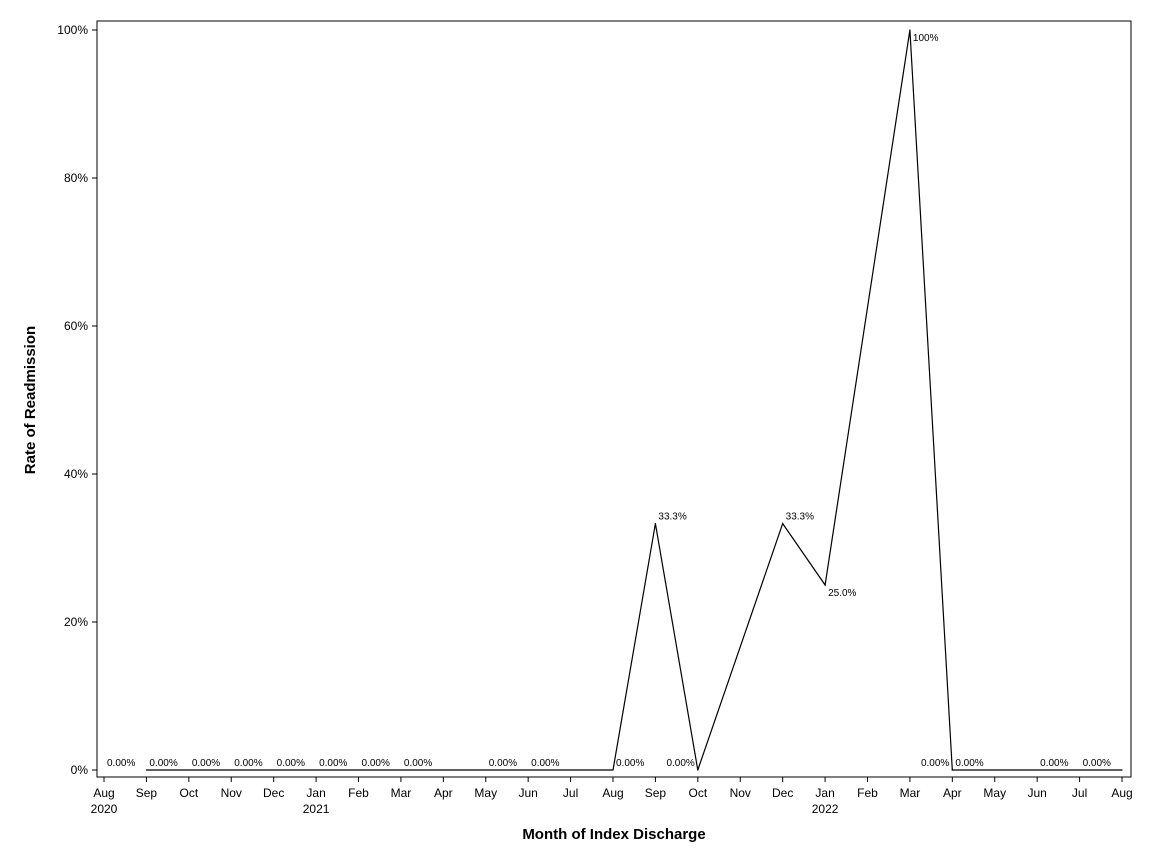  Describe the element at coordinates (30, 400) in the screenshot. I see `y-axis-title: Rate of Readmission` at that location.